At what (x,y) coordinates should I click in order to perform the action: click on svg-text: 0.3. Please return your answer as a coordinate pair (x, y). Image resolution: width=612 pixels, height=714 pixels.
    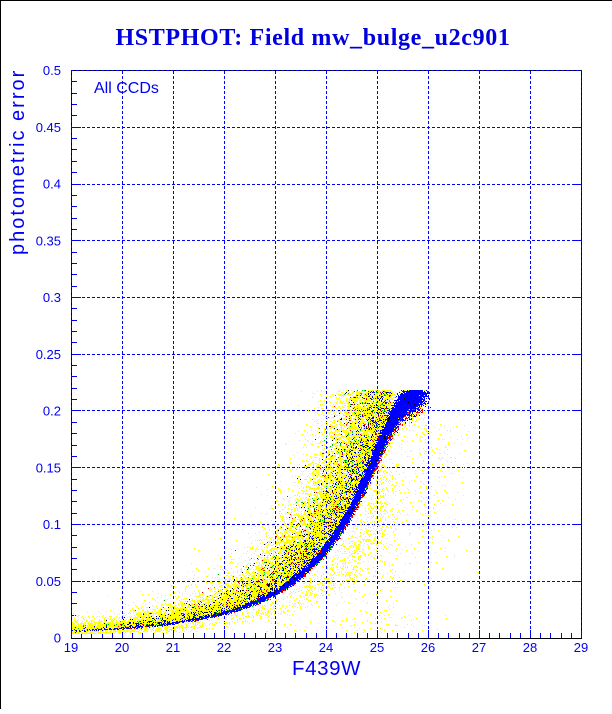
    Looking at the image, I should click on (52, 297).